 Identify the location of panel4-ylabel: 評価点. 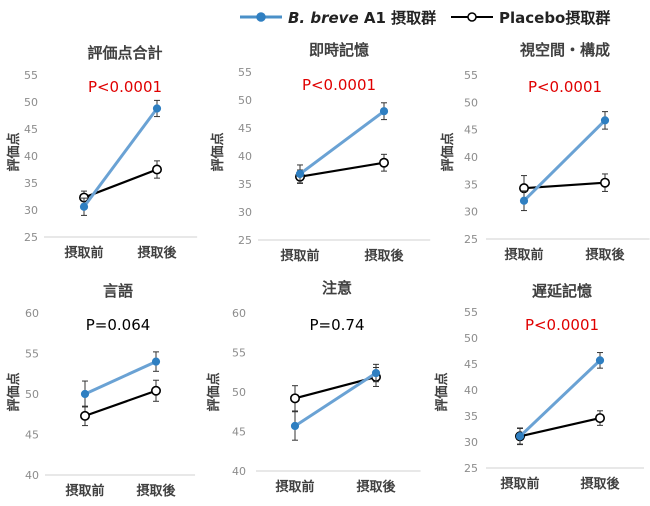
(14, 391).